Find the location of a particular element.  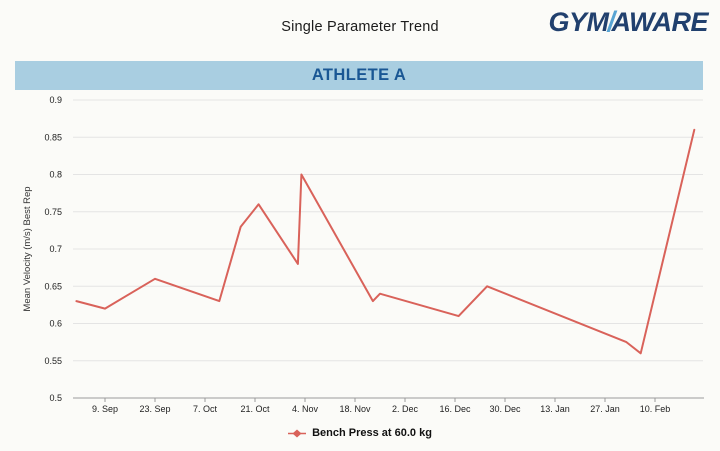

x-tick-label: 4. Nov is located at coordinates (305, 409).